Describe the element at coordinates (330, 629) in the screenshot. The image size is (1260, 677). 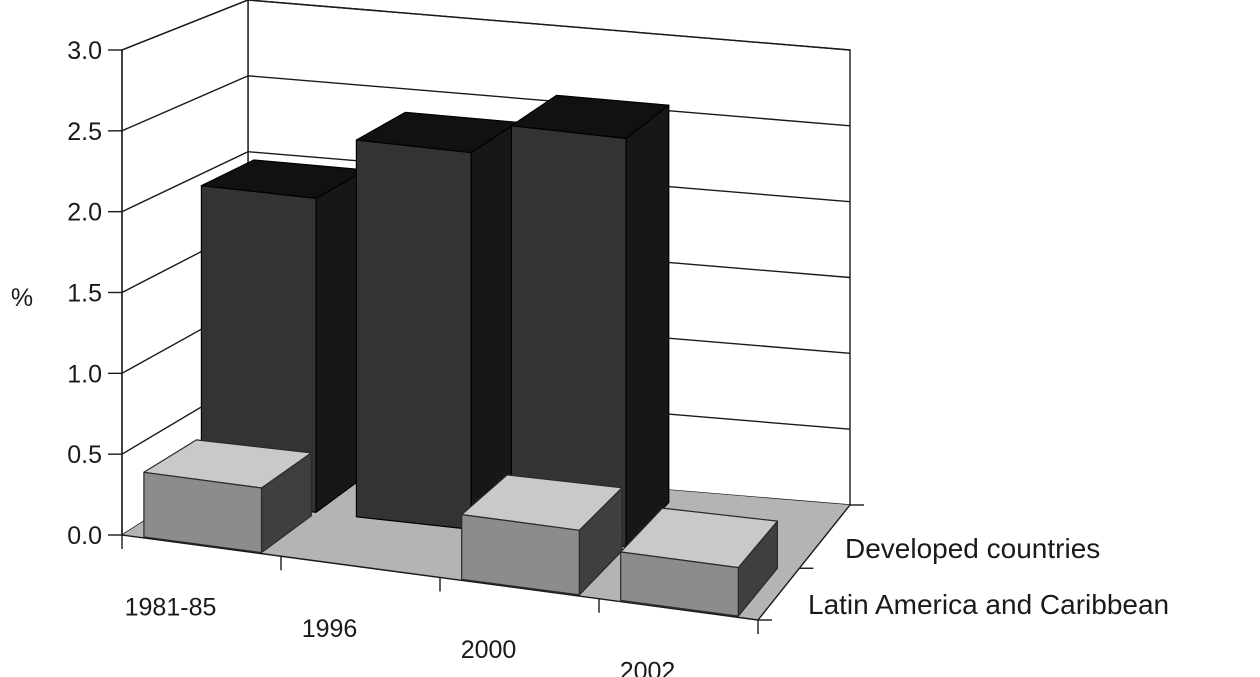
I see `x-tick-label: 1996` at that location.